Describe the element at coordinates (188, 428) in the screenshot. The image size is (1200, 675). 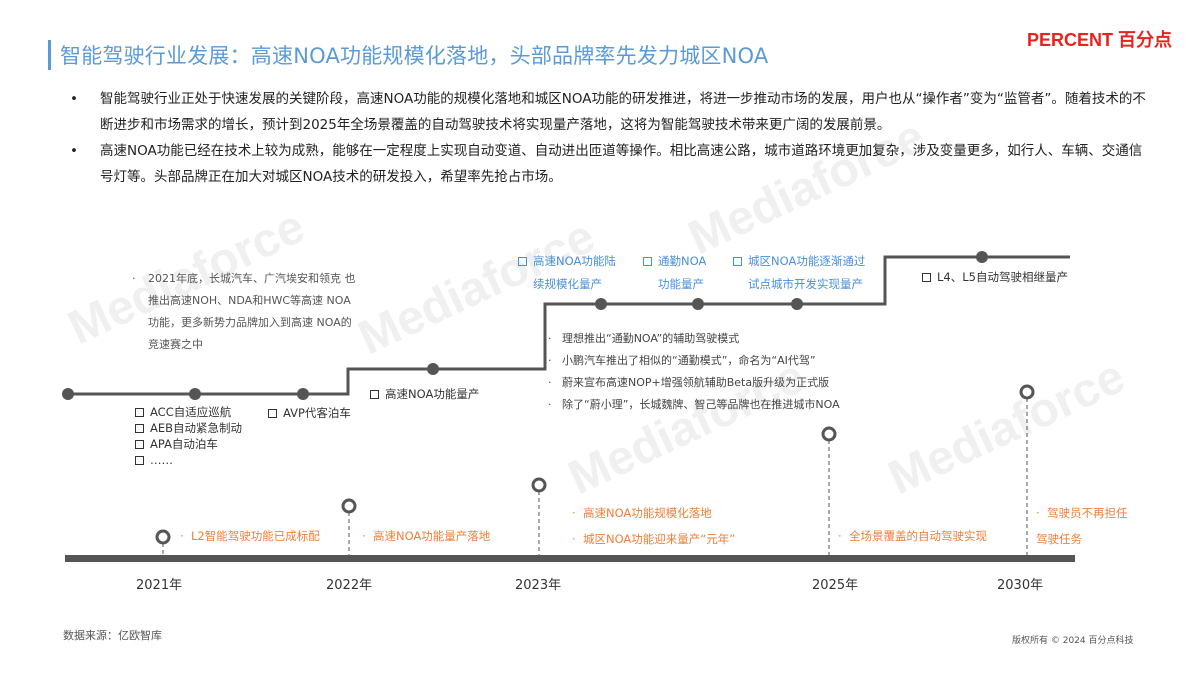
I see `feature-item: AEB自动紧急制动` at that location.